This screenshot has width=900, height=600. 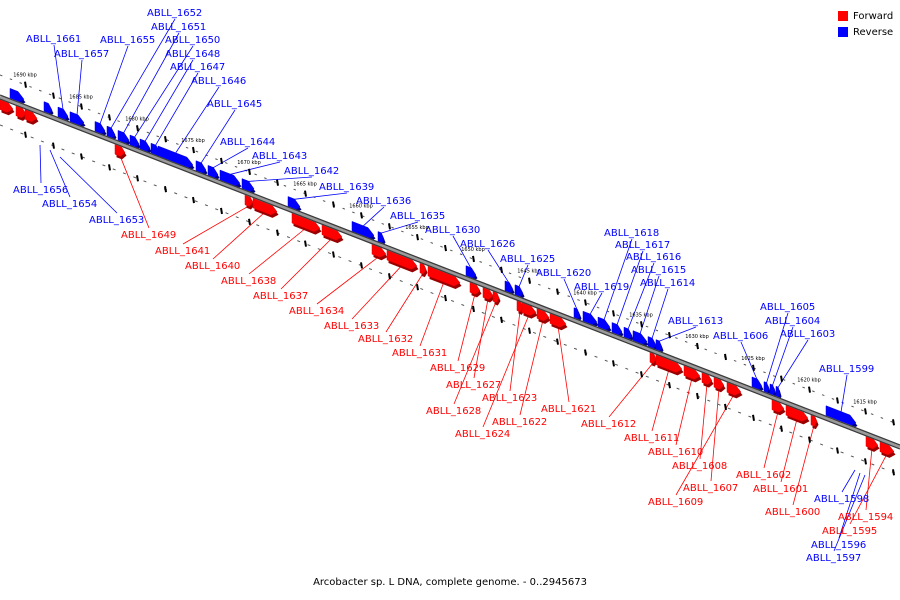 What do you see at coordinates (137, 119) in the screenshot?
I see `tick-label: 1680 kbp` at bounding box center [137, 119].